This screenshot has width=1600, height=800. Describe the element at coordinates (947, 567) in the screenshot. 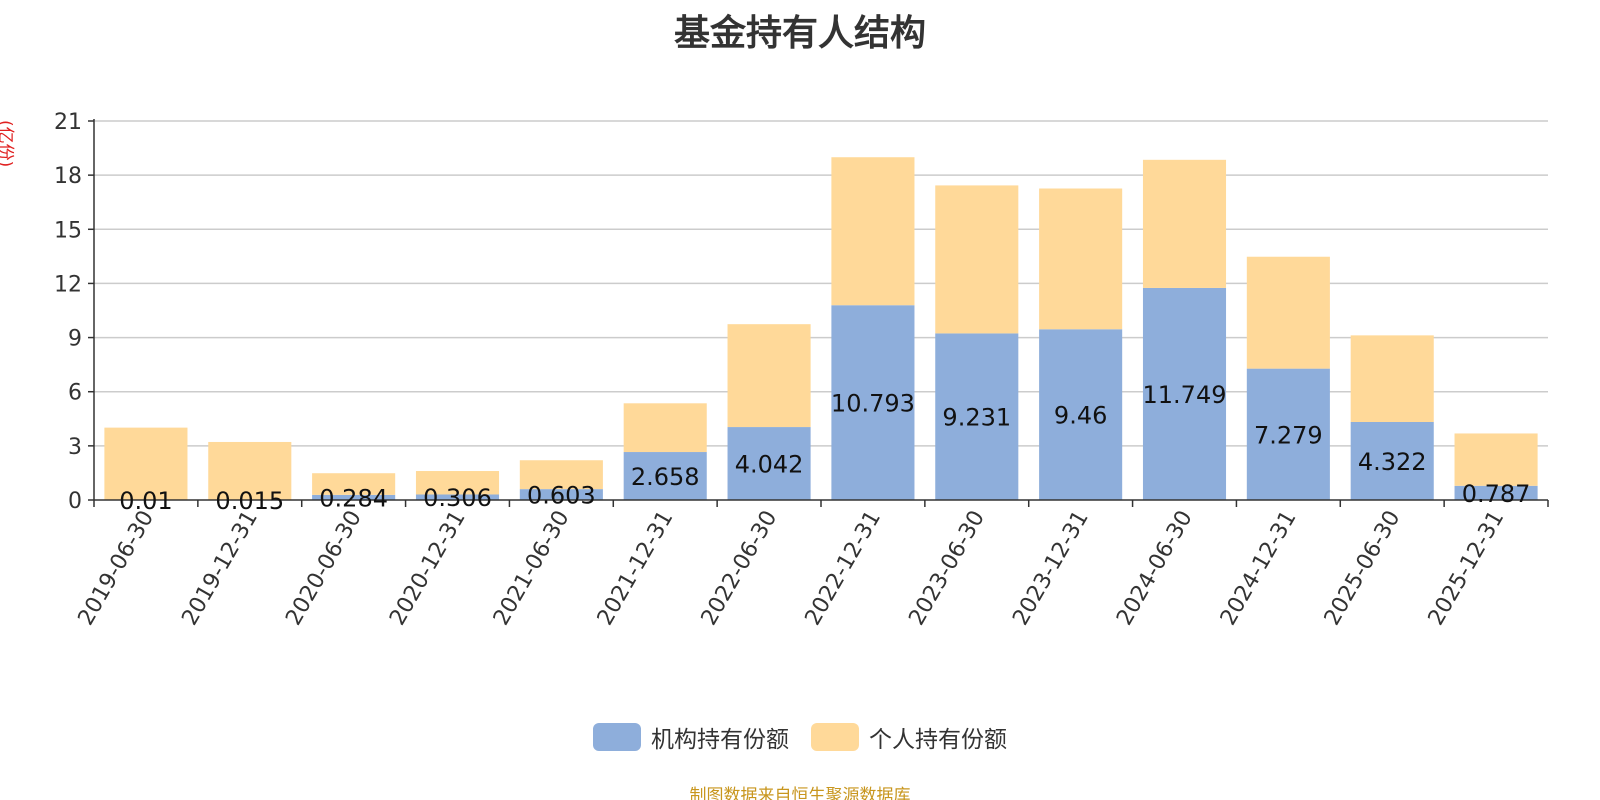

I see `x-tick-label: 2023-06-30` at that location.